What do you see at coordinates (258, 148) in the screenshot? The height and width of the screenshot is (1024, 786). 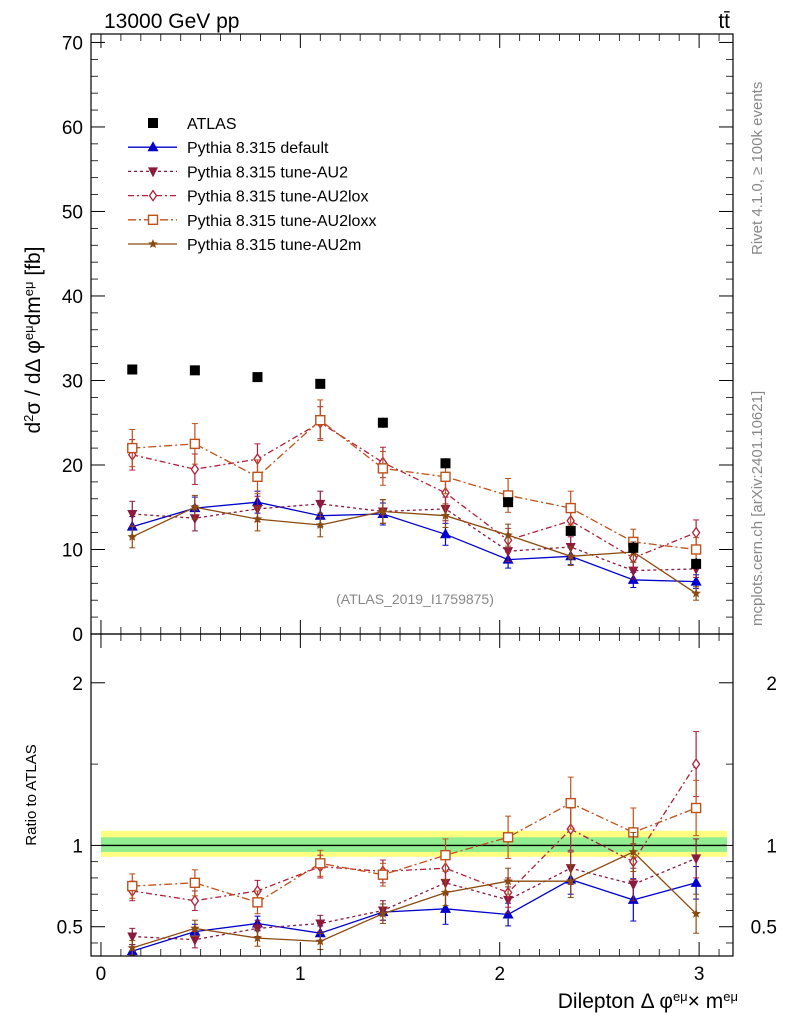 I see `legend-label: Pythia 8.315 default` at bounding box center [258, 148].